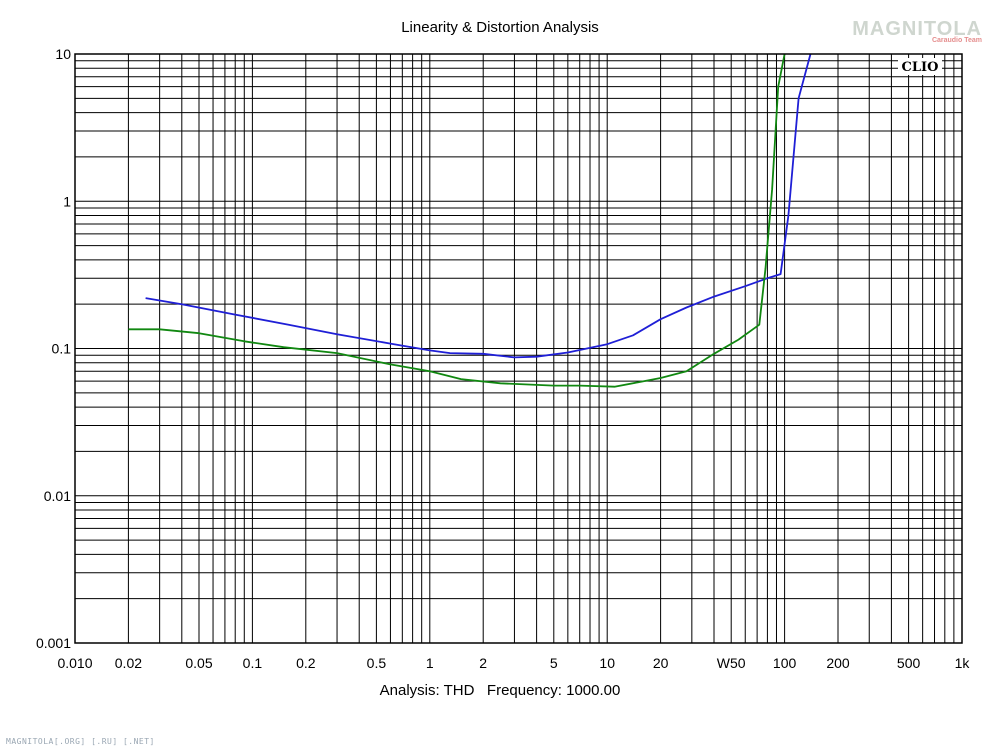 This screenshot has height=750, width=1000. What do you see at coordinates (128, 663) in the screenshot?
I see `x-tick-label: 0.02` at bounding box center [128, 663].